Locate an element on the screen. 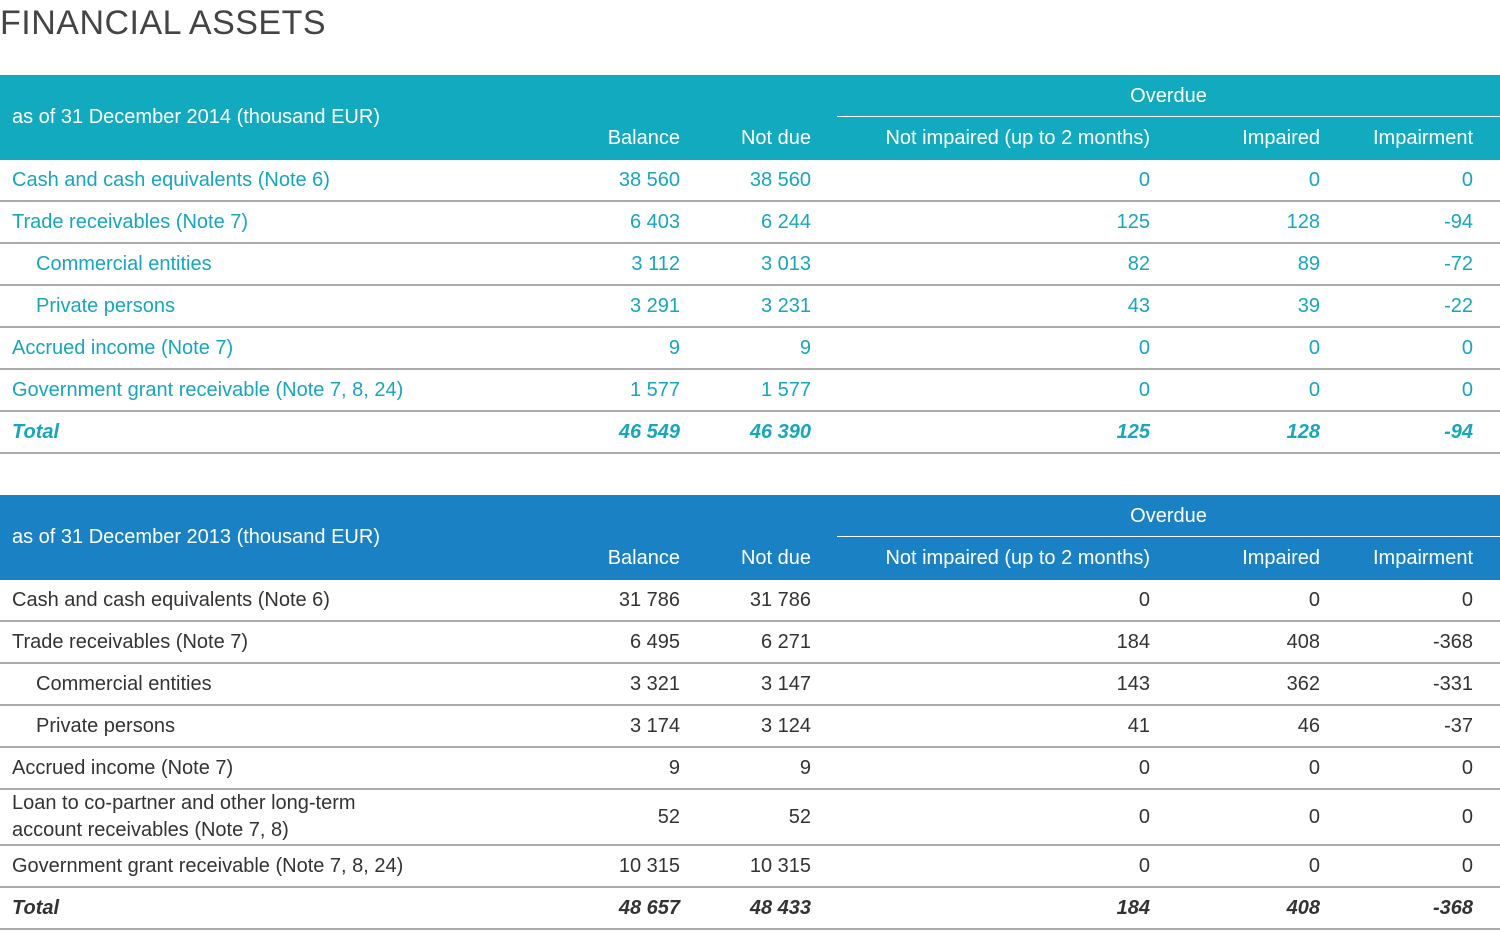 The height and width of the screenshot is (946, 1500). cell-value: 48 433 is located at coordinates (757, 908).